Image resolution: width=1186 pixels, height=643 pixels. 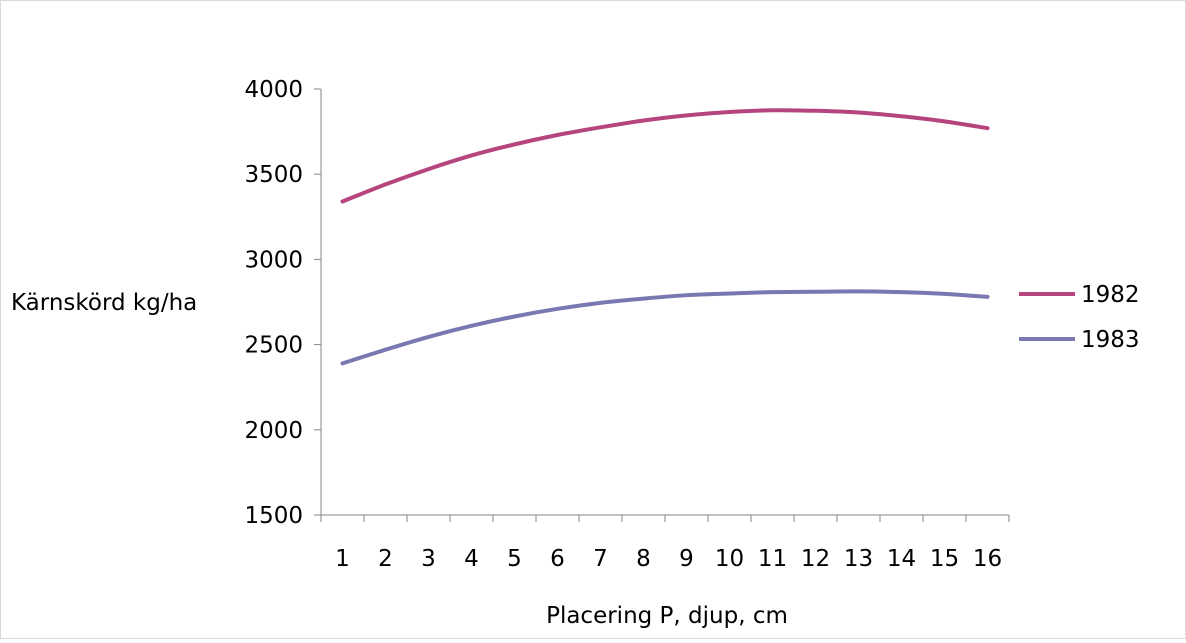 I want to click on y-axis-ticks: 1500 2000 2500 3000 3500 4000, so click(x=282, y=303).